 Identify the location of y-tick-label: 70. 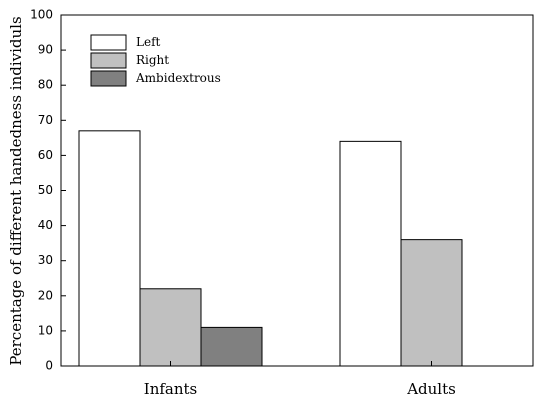
(45, 120).